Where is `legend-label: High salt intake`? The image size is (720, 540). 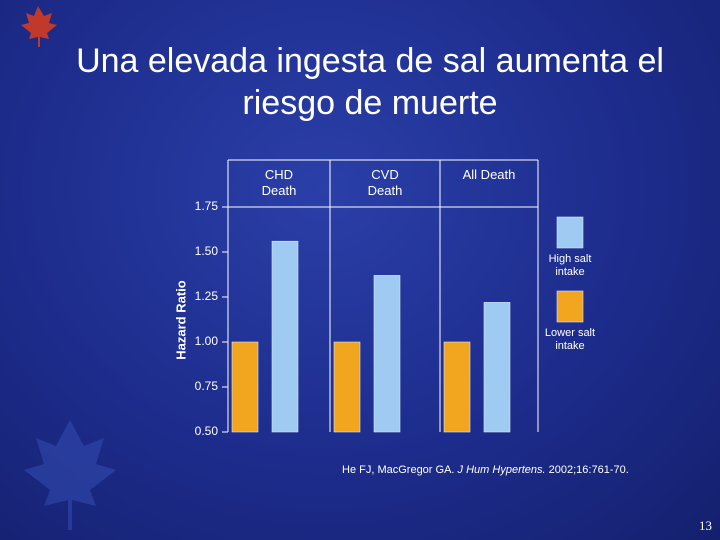
legend-label: High salt intake is located at coordinates (570, 265).